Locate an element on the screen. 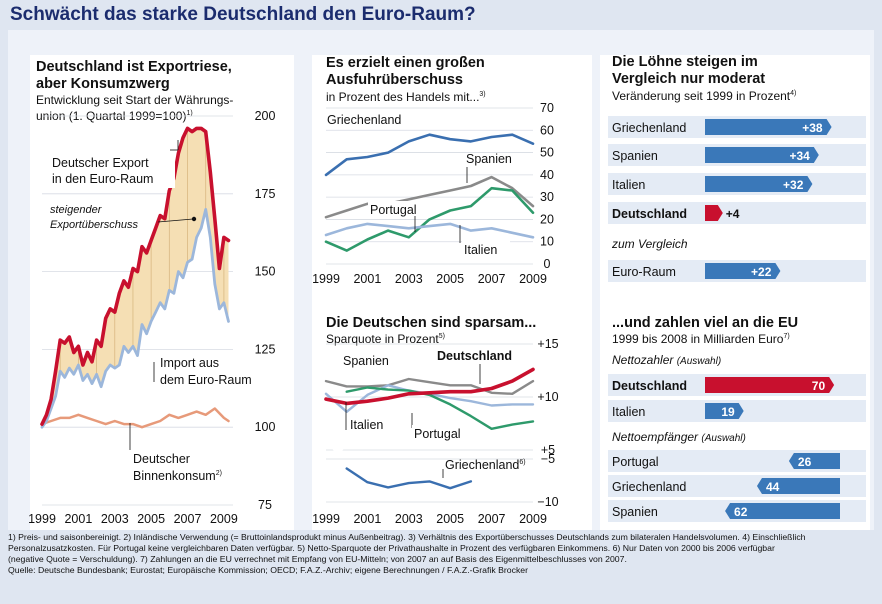 Image resolution: width=882 pixels, height=604 pixels. y-tick-label: 75 is located at coordinates (265, 505).